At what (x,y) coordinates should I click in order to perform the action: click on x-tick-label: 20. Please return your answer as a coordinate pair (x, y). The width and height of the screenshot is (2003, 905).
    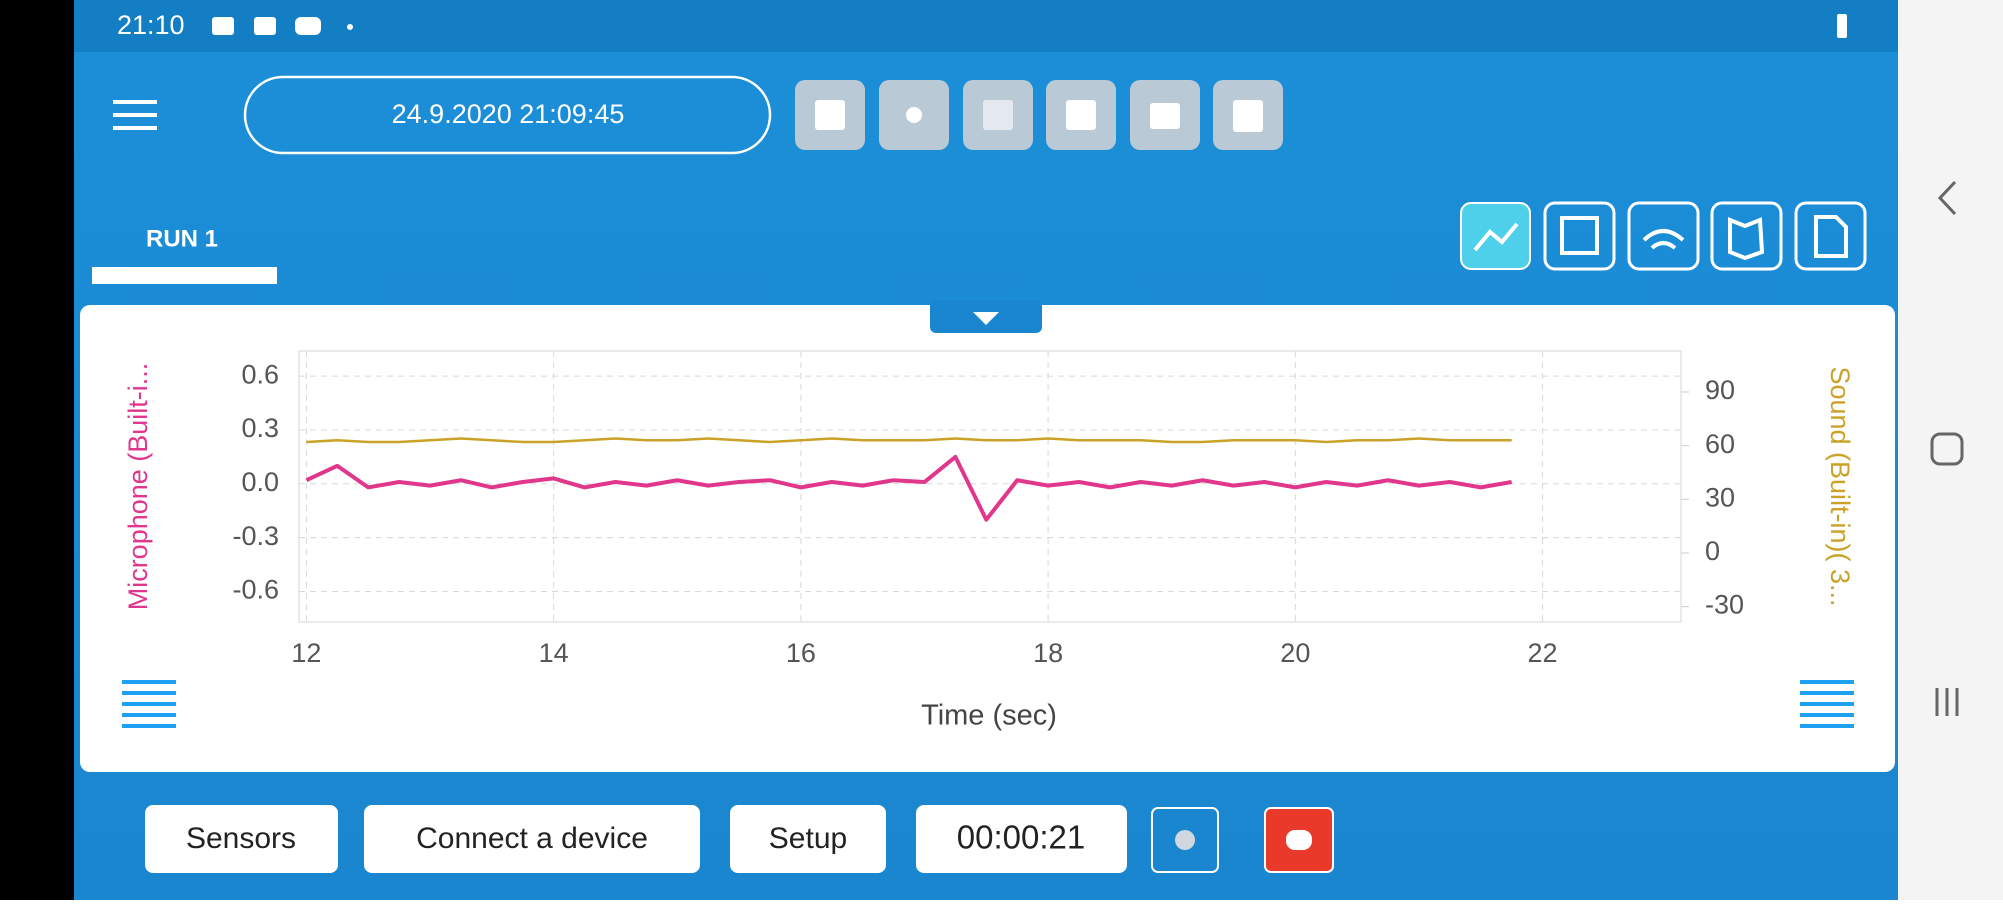
    Looking at the image, I should click on (1295, 653).